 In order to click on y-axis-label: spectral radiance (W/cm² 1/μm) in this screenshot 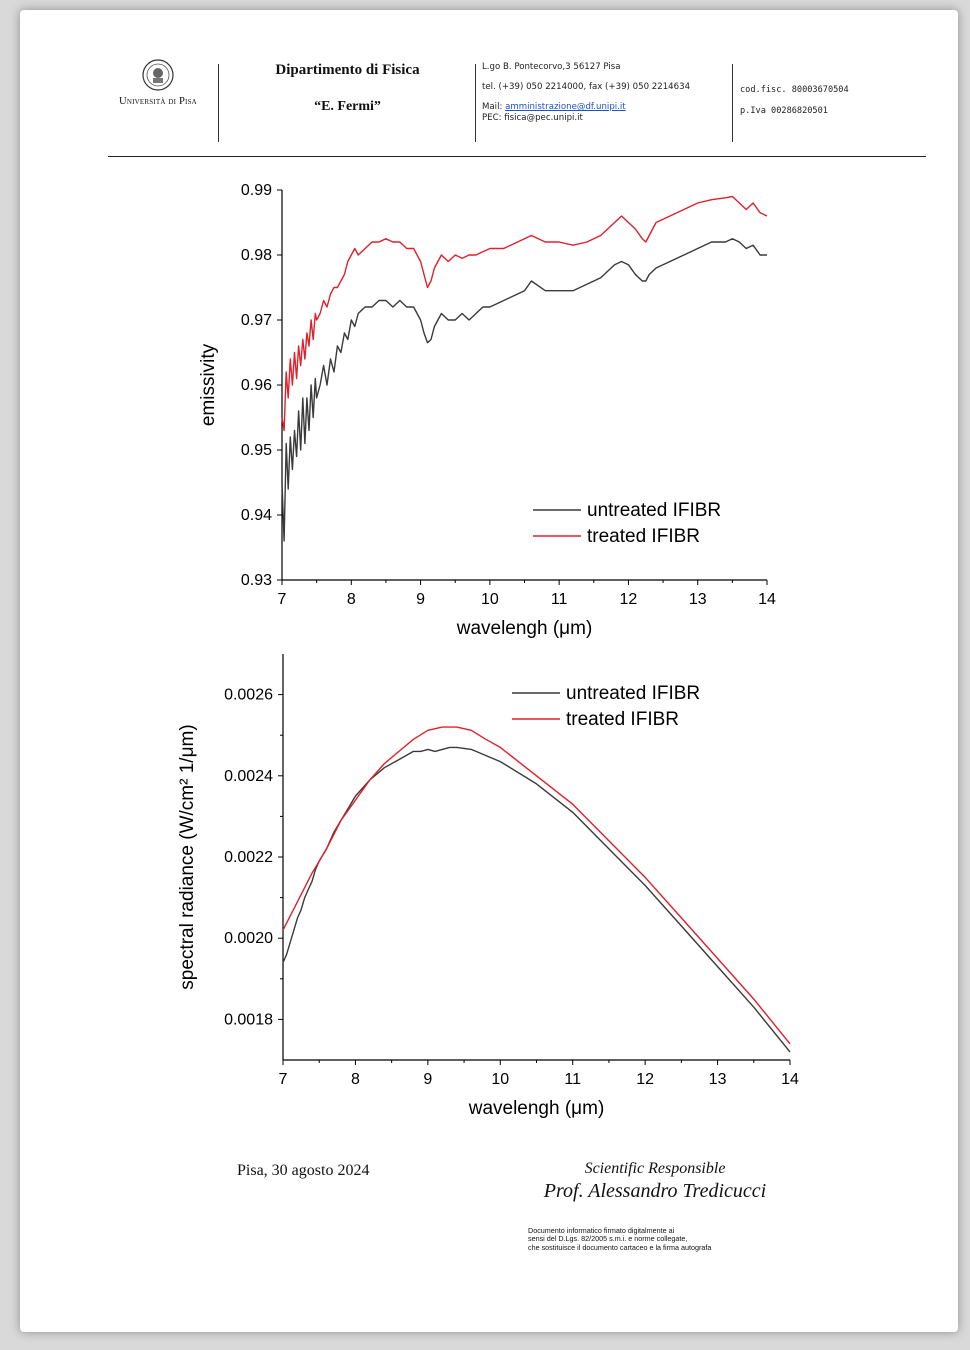, I will do `click(187, 856)`.